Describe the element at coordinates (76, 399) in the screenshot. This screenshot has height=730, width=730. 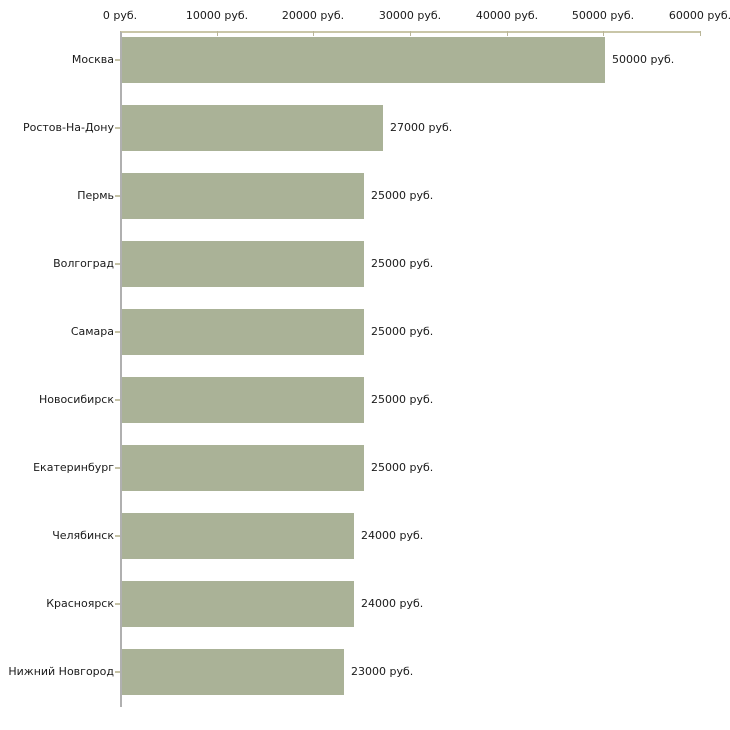
I see `category-label: Новосибирск` at that location.